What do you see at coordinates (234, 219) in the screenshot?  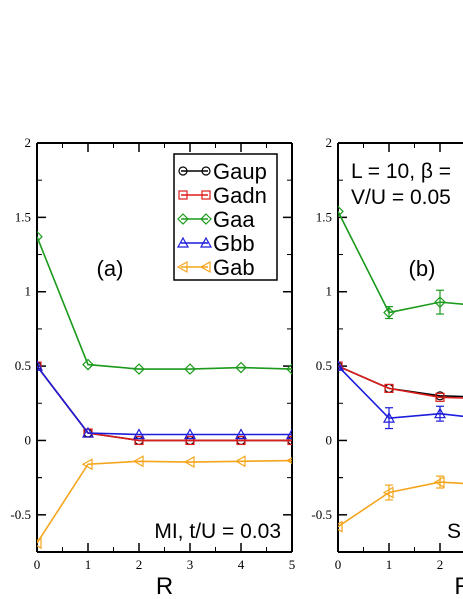 I see `legend-label: Gaa` at bounding box center [234, 219].